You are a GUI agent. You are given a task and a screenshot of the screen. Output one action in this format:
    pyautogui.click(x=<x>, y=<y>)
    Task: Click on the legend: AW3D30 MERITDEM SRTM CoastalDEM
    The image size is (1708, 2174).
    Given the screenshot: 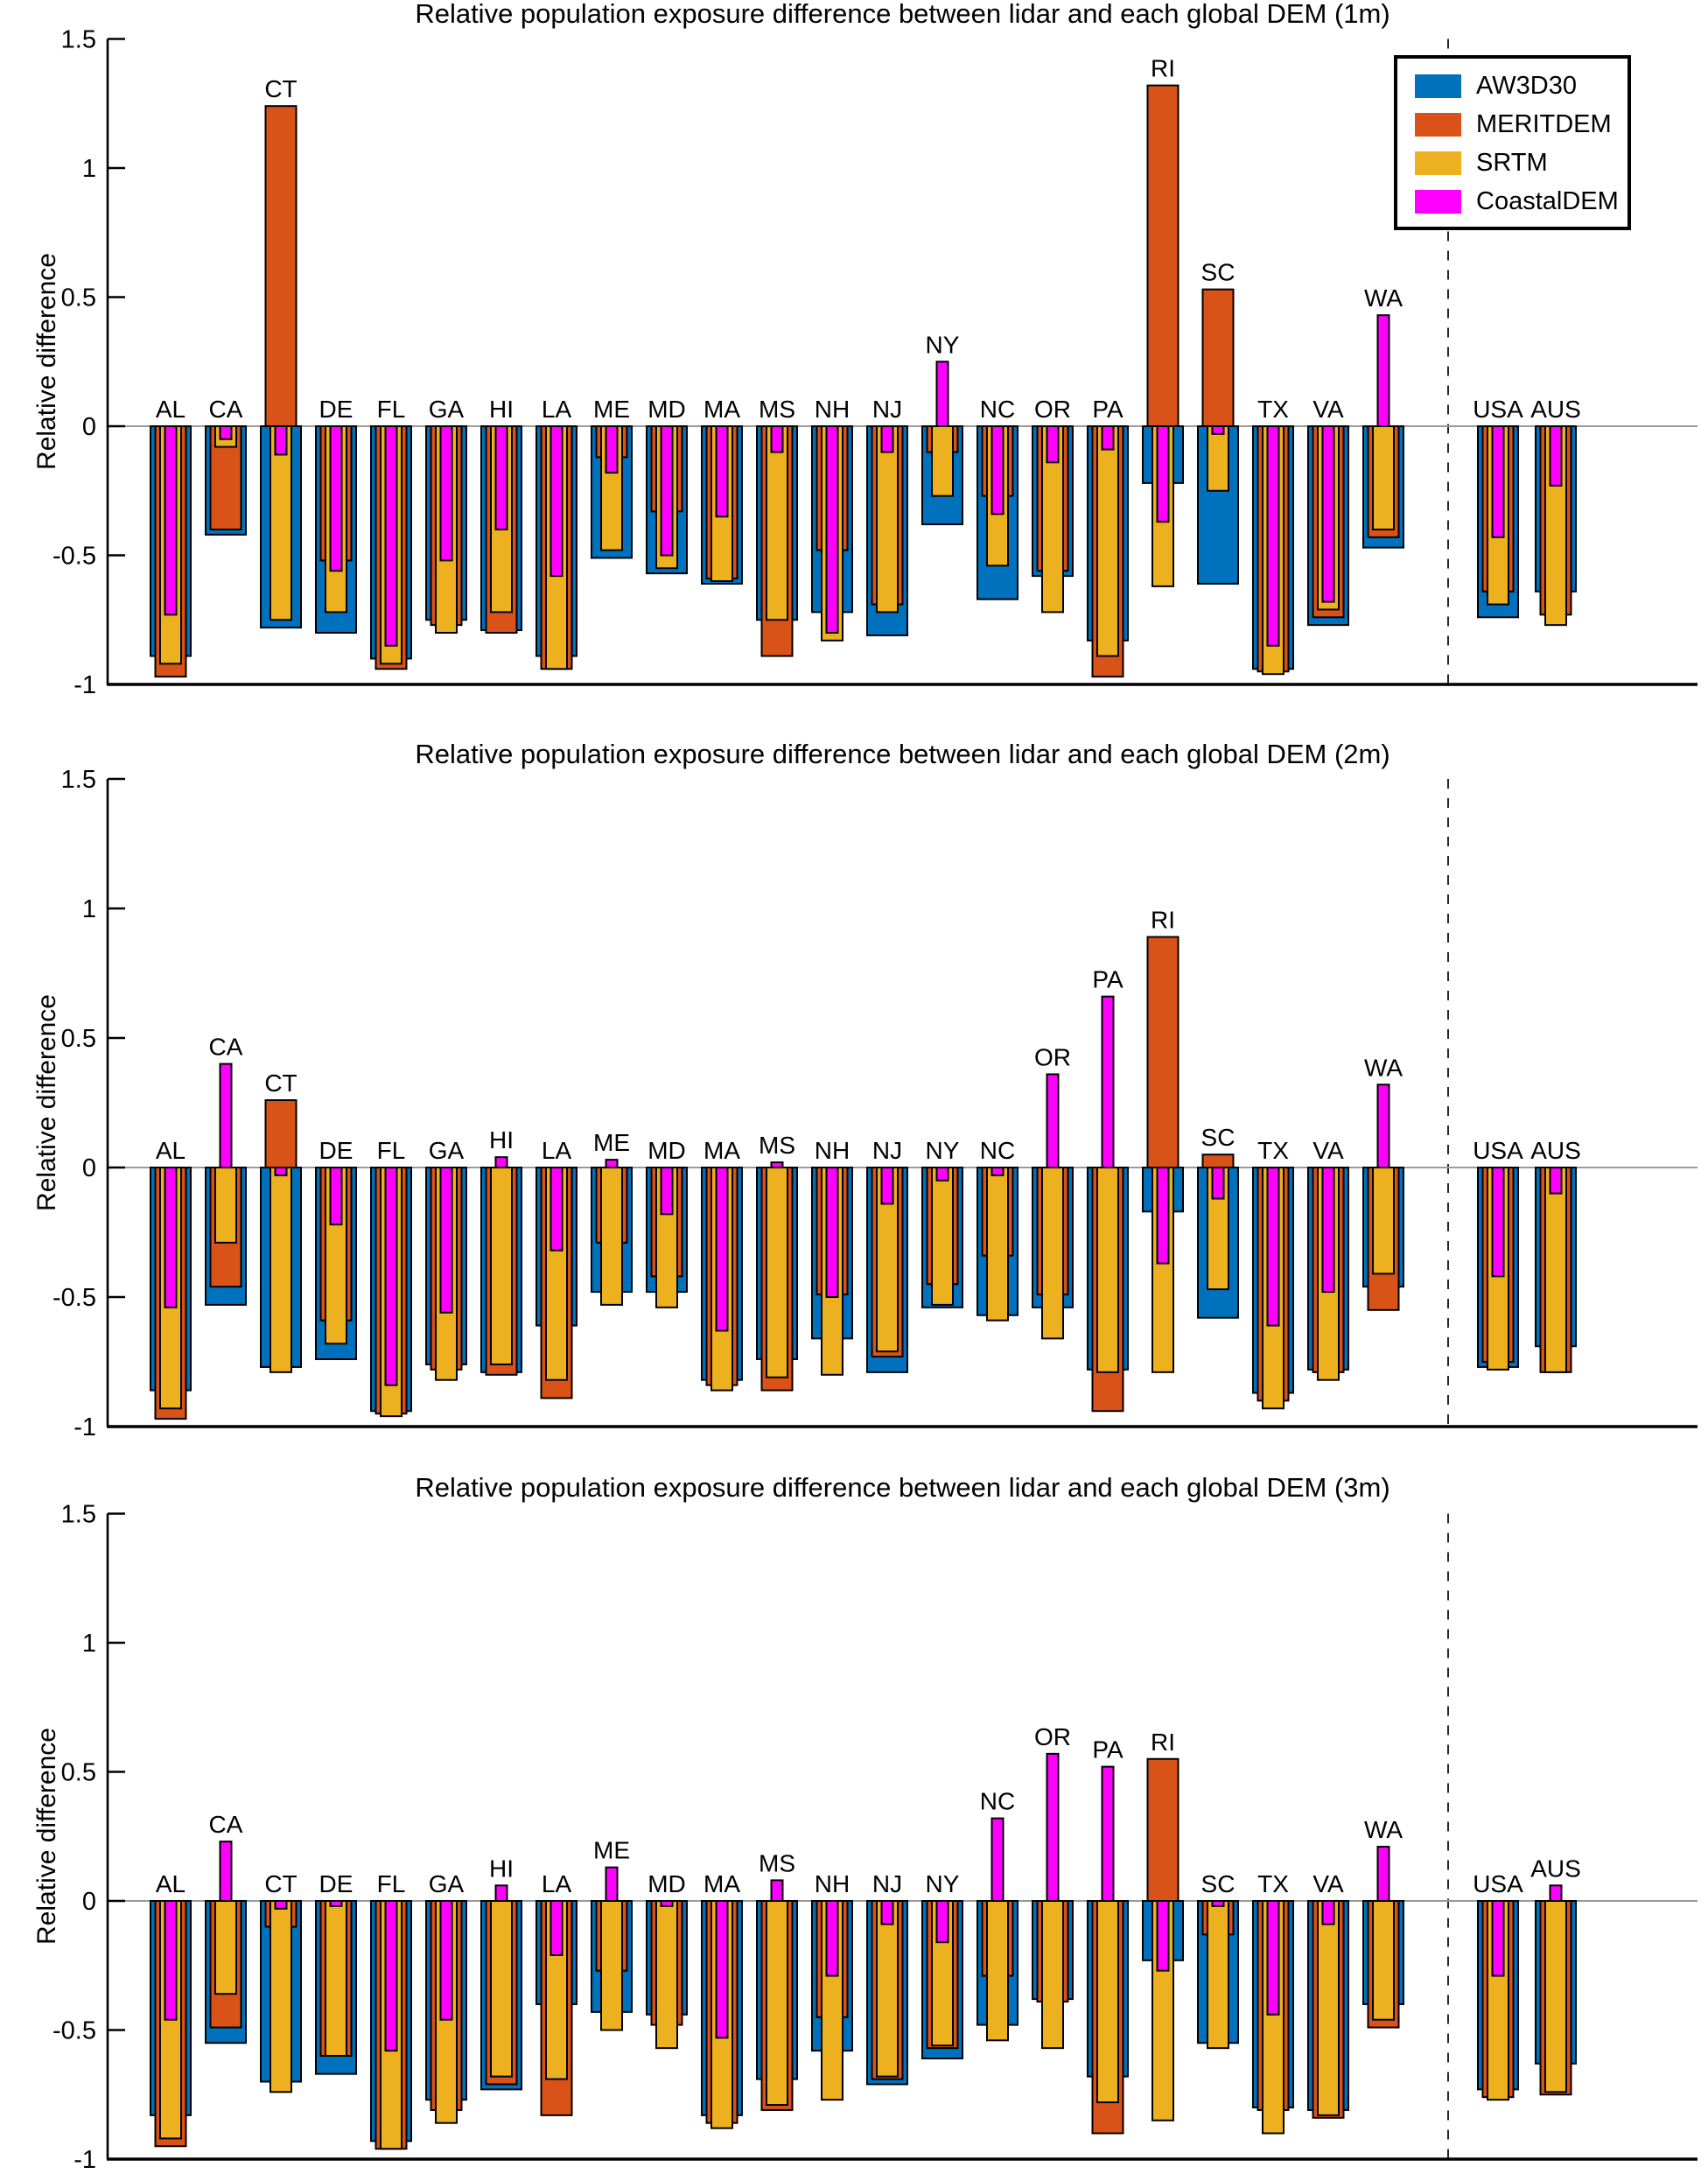 What is the action you would take?
    pyautogui.click(x=1512, y=142)
    